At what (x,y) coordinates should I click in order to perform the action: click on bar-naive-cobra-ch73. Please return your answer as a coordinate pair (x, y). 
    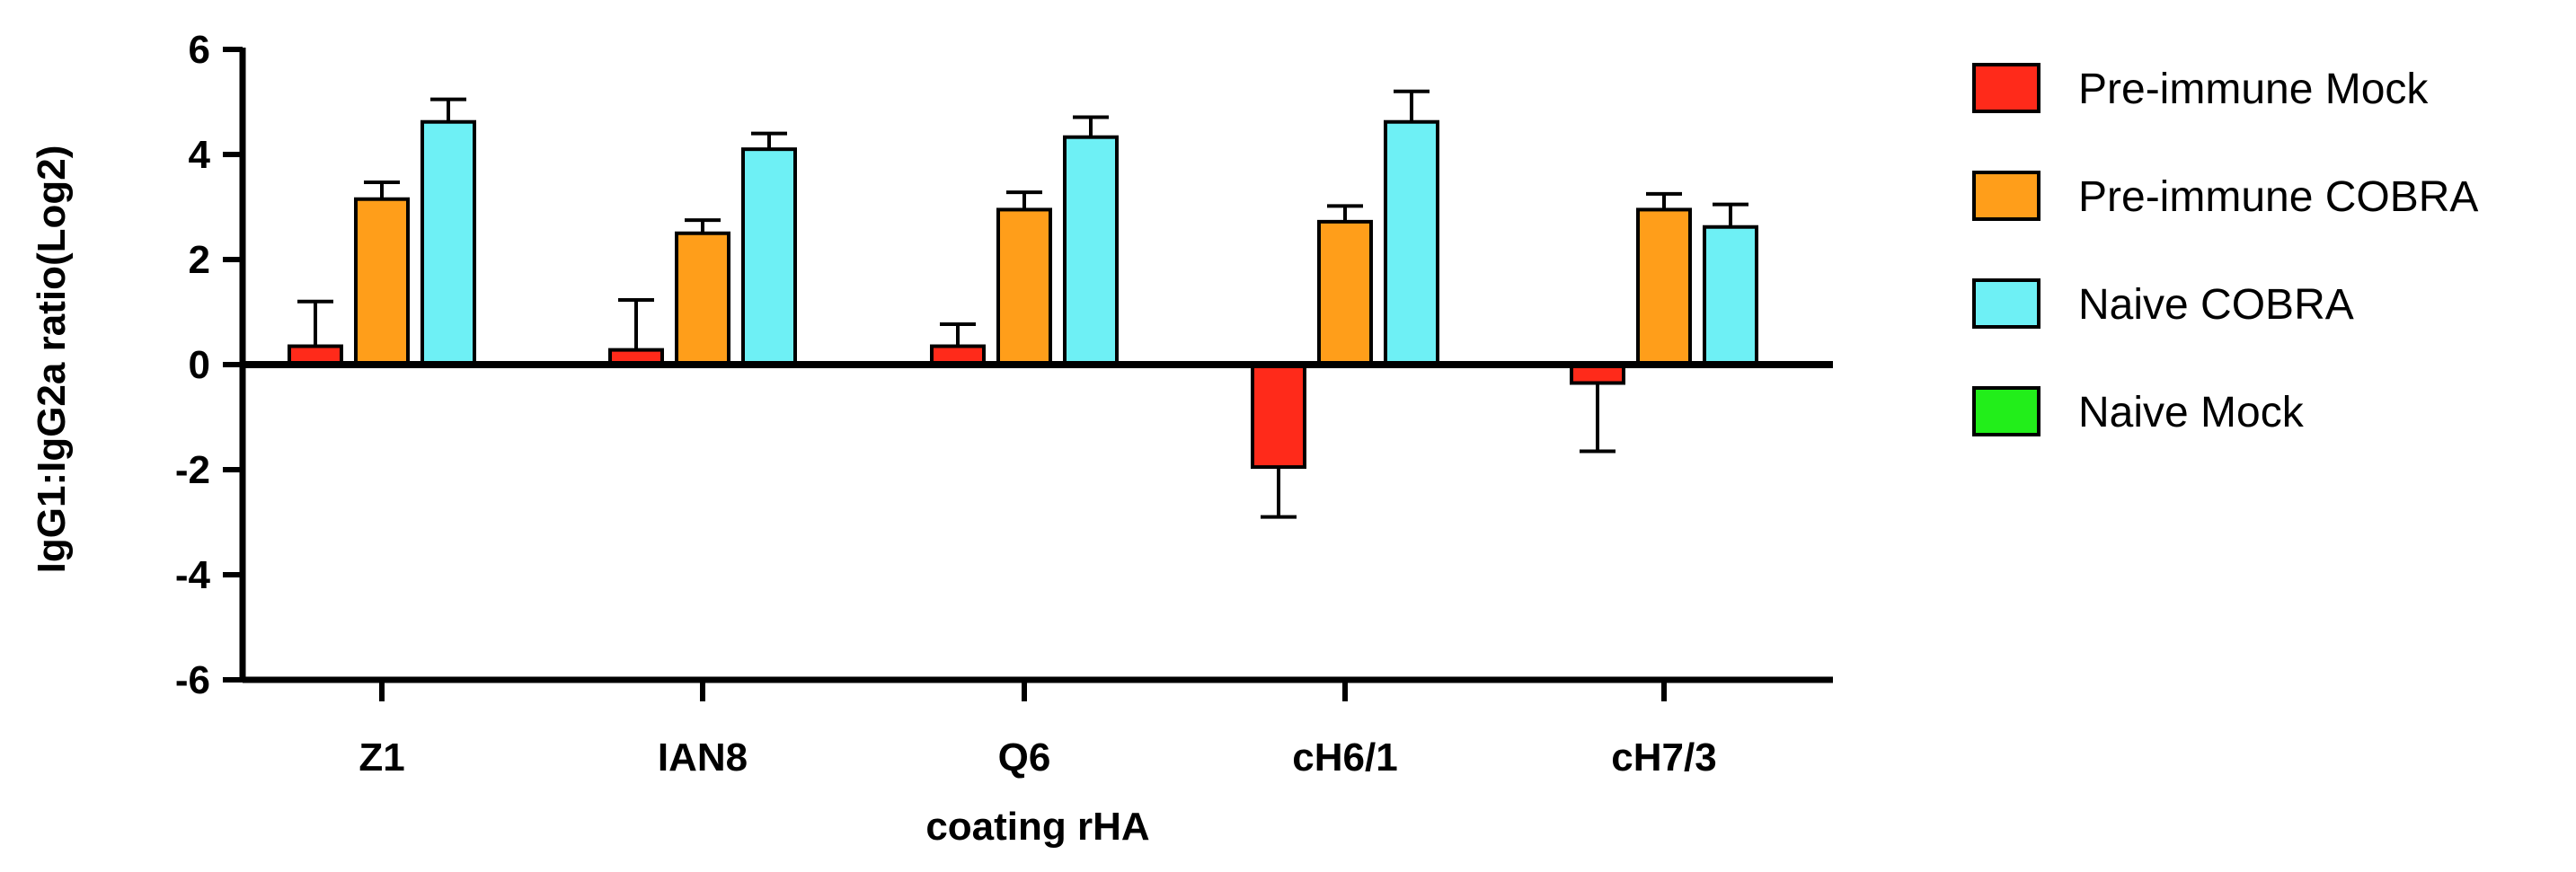
    Looking at the image, I should click on (1730, 295).